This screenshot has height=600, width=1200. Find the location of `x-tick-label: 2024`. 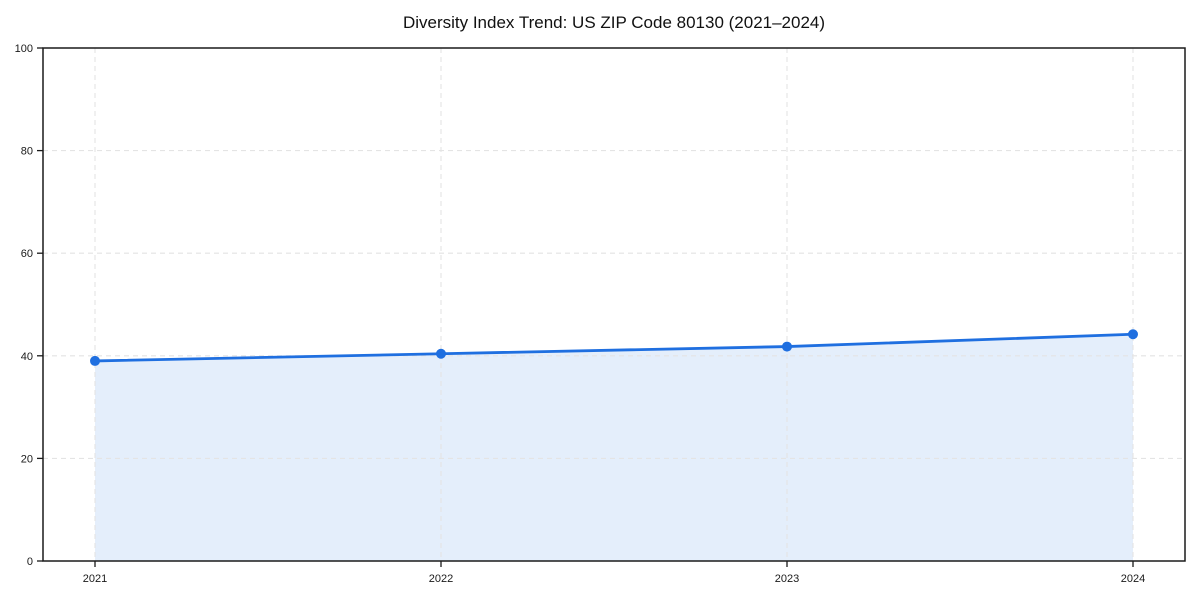

x-tick-label: 2024 is located at coordinates (1133, 579).